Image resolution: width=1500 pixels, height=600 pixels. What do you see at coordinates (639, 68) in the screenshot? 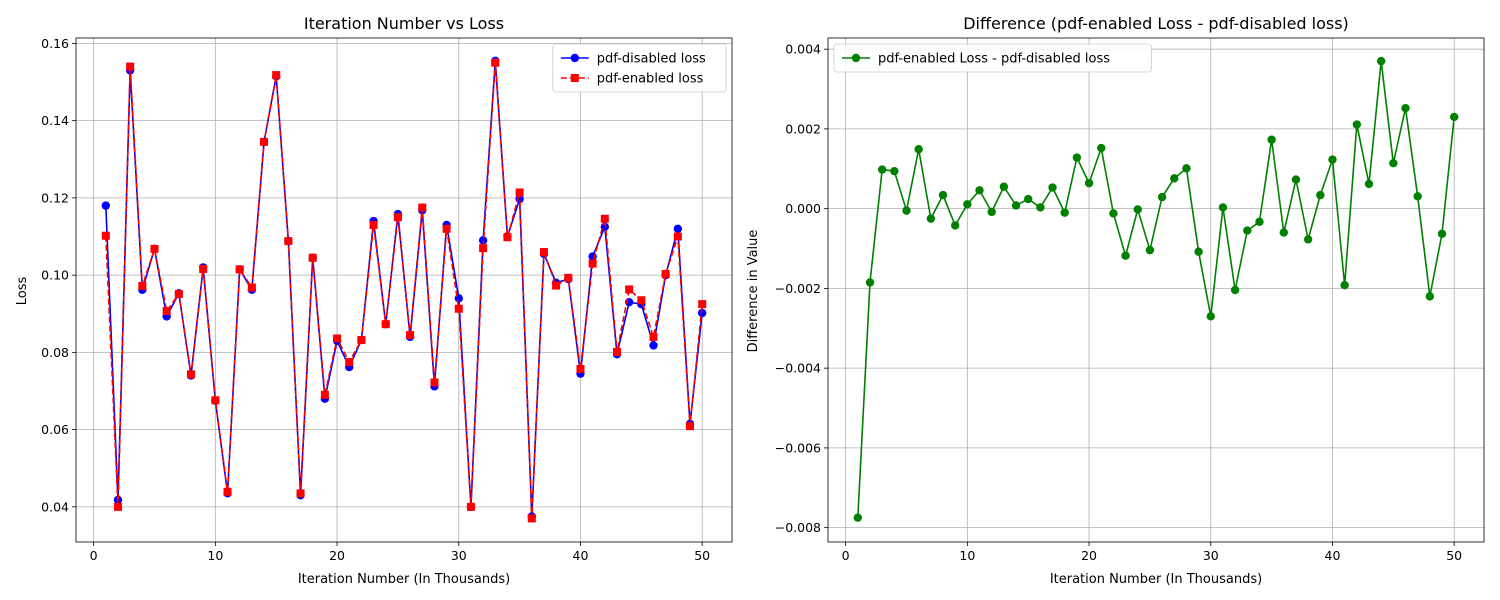
I see `legend: pdf-disabled loss pdf-enabled loss` at bounding box center [639, 68].